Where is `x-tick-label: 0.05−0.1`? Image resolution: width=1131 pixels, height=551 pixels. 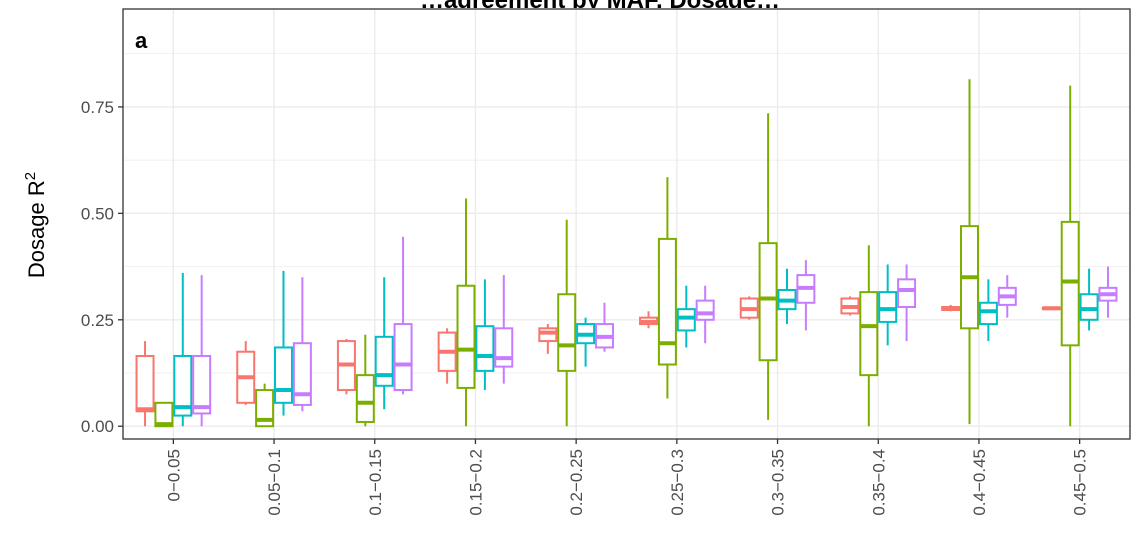
x-tick-label: 0.05−0.1 is located at coordinates (274, 482).